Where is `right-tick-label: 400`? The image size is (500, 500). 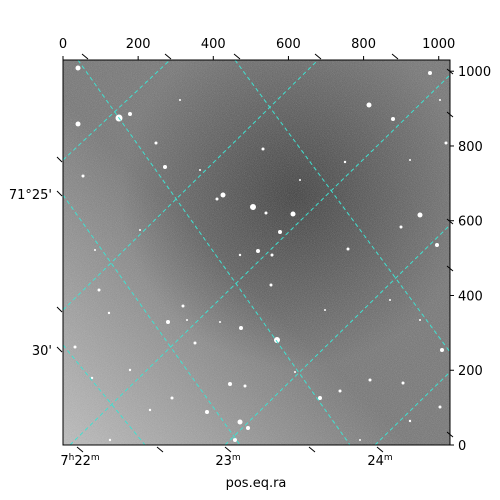
right-tick-label: 400 is located at coordinates (470, 296).